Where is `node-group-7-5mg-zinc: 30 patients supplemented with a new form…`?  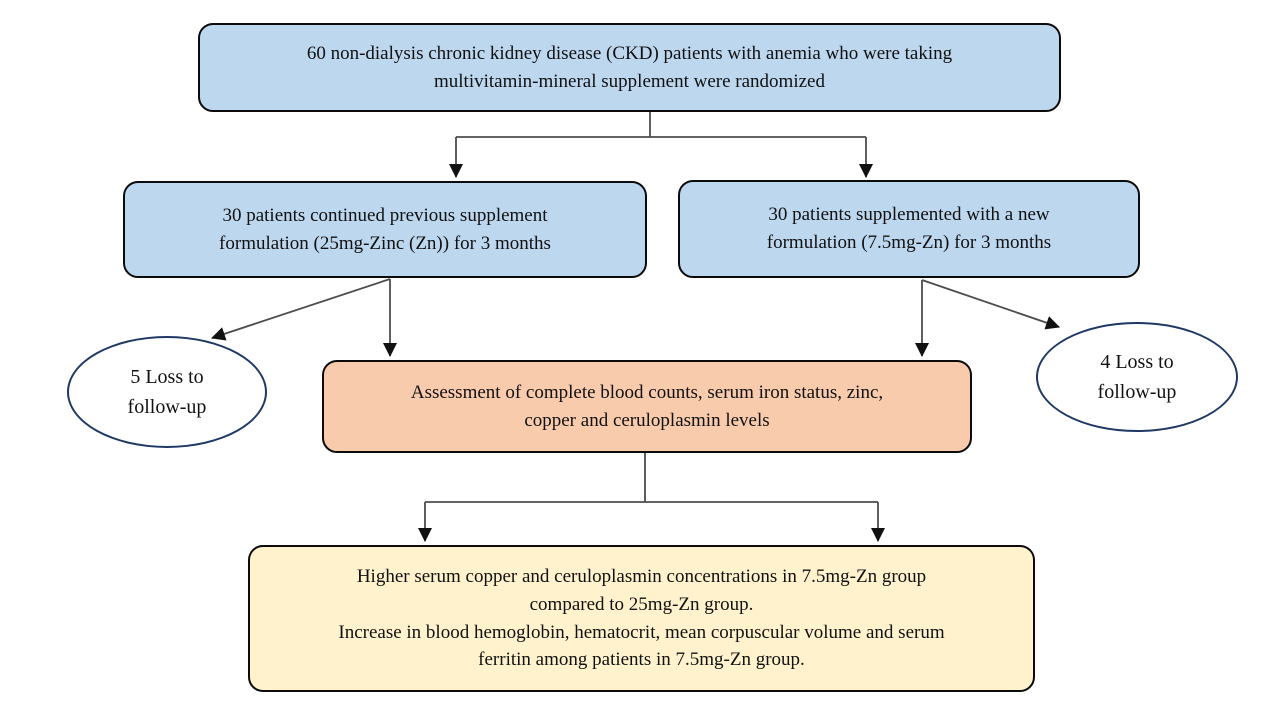
node-group-7-5mg-zinc: 30 patients supplemented with a new form… is located at coordinates (909, 229).